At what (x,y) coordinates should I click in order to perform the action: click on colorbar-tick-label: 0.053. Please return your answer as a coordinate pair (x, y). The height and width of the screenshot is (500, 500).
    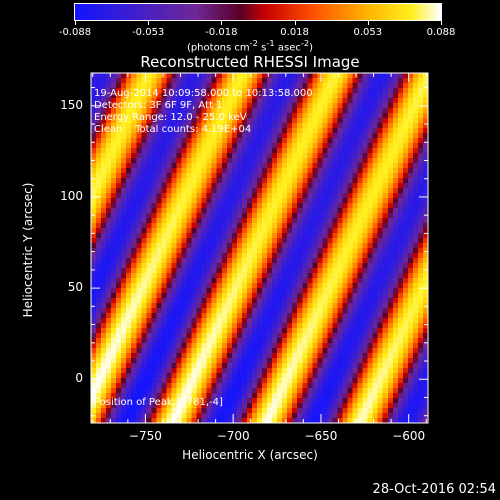
    Looking at the image, I should click on (368, 32).